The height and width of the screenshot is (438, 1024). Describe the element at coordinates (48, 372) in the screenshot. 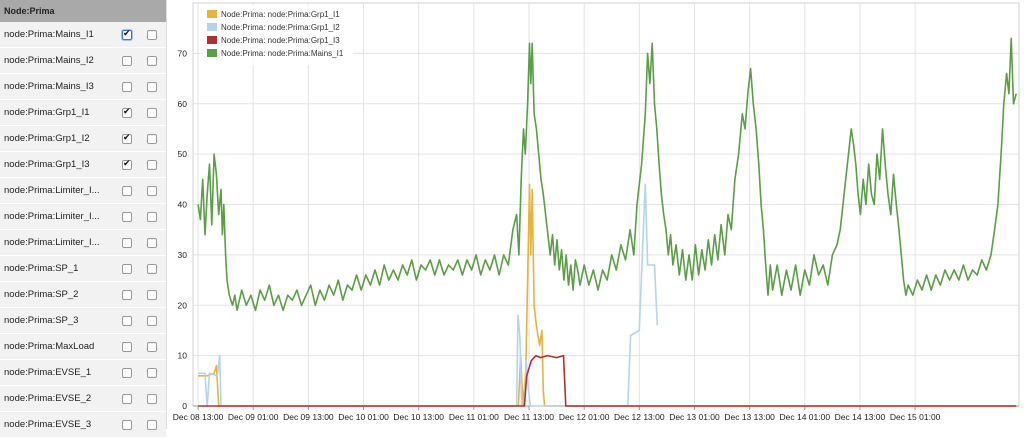

I see `series-label: node:Prima:EVSE_1` at that location.